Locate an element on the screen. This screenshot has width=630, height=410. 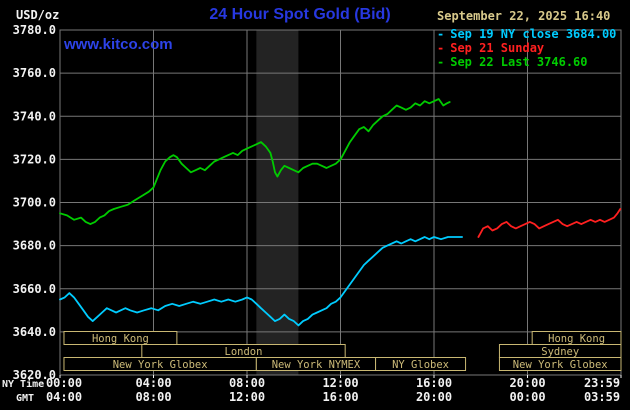
chart-title: 24 Hour Spot Gold (Bid) is located at coordinates (300, 14).